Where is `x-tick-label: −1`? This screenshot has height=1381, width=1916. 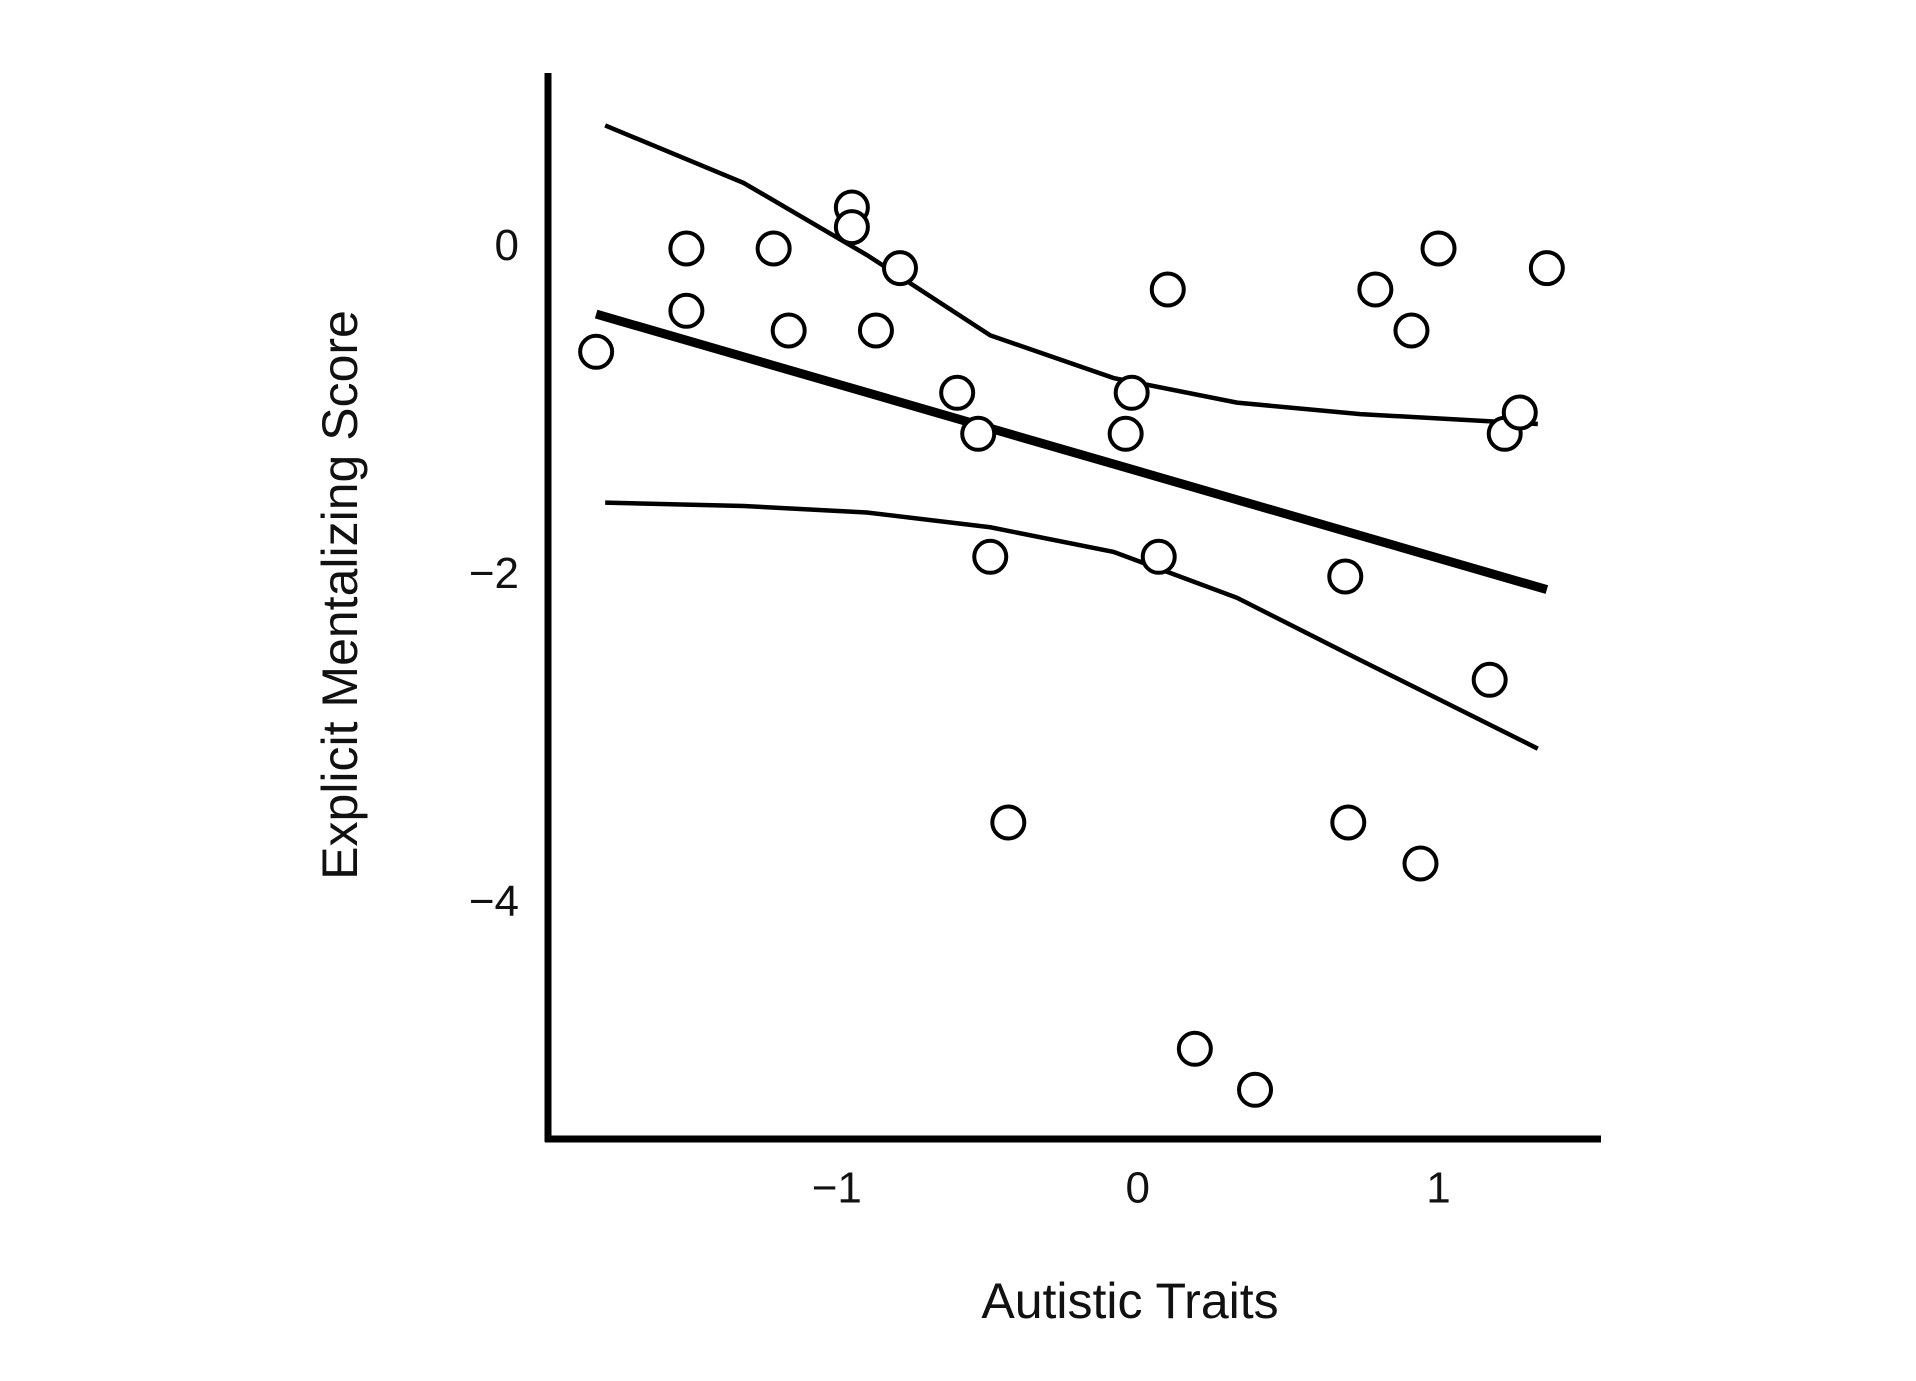
x-tick-label: −1 is located at coordinates (837, 1188).